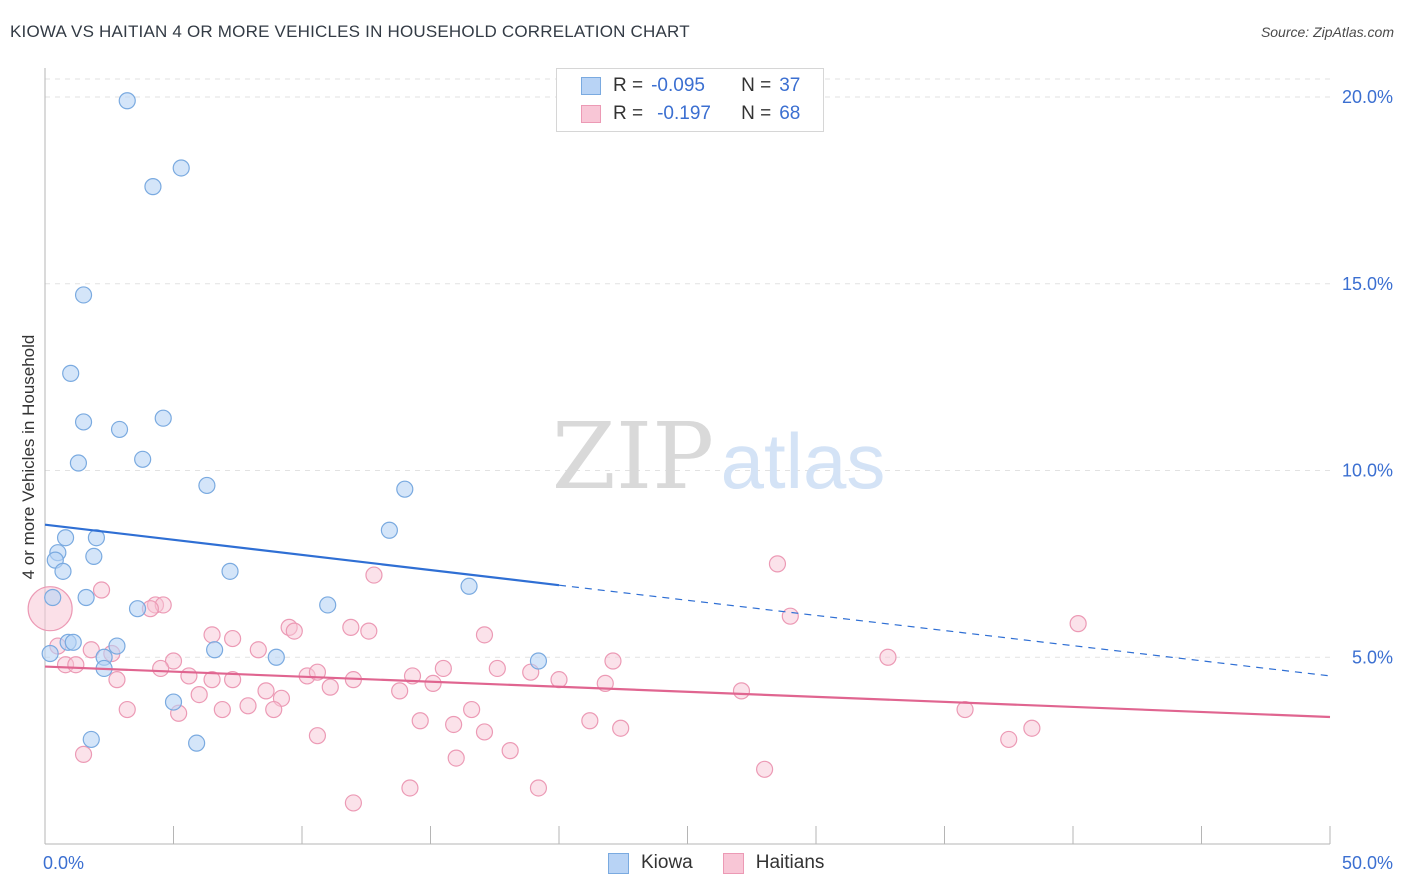 The image size is (1406, 892). Describe the element at coordinates (633, 456) in the screenshot. I see `watermark-zip: ZIP` at that location.